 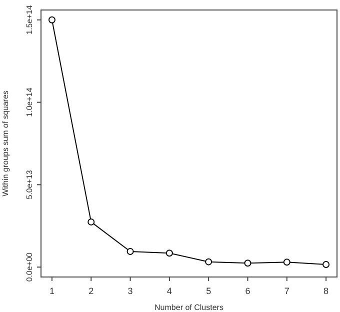 What do you see at coordinates (209, 291) in the screenshot?
I see `x-tick-label: 5` at bounding box center [209, 291].